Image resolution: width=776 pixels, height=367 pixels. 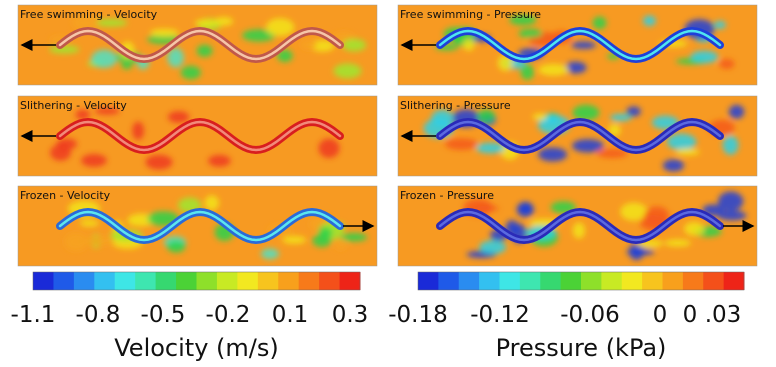 I want to click on panel: Frozen - Velocity, so click(x=197, y=226).